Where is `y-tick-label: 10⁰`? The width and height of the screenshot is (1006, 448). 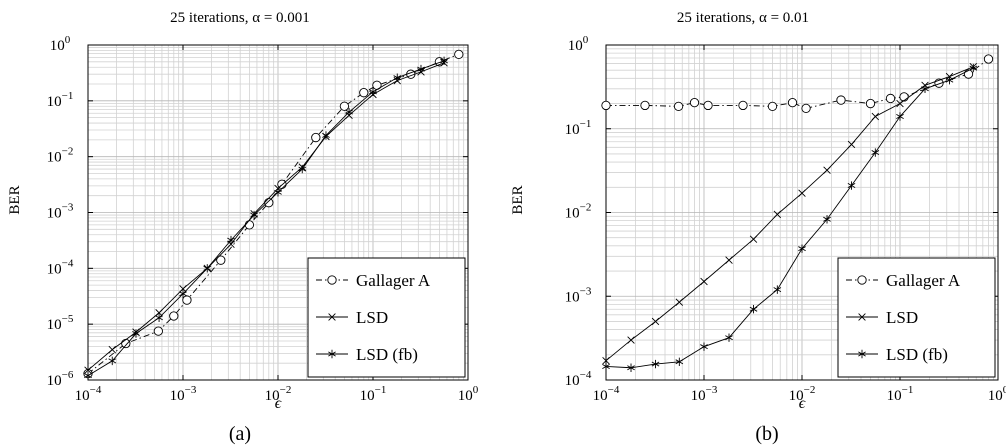 y-tick-label: 10⁰ is located at coordinates (578, 44).